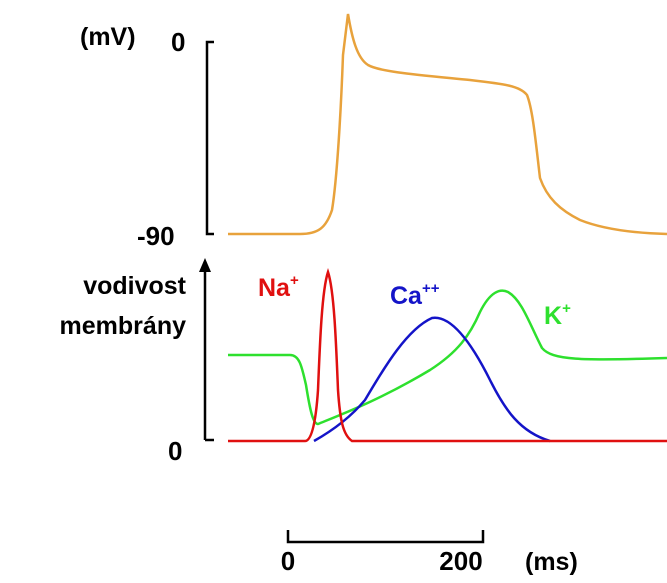 Image resolution: width=667 pixels, height=583 pixels. What do you see at coordinates (385, 537) in the screenshot?
I see `time-scale-bar` at bounding box center [385, 537].